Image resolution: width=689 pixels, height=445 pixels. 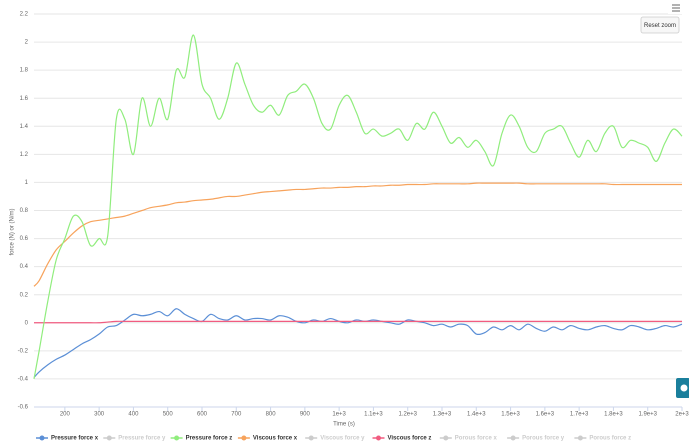 I want to click on y-tick-label: 0.8, so click(x=24, y=211).